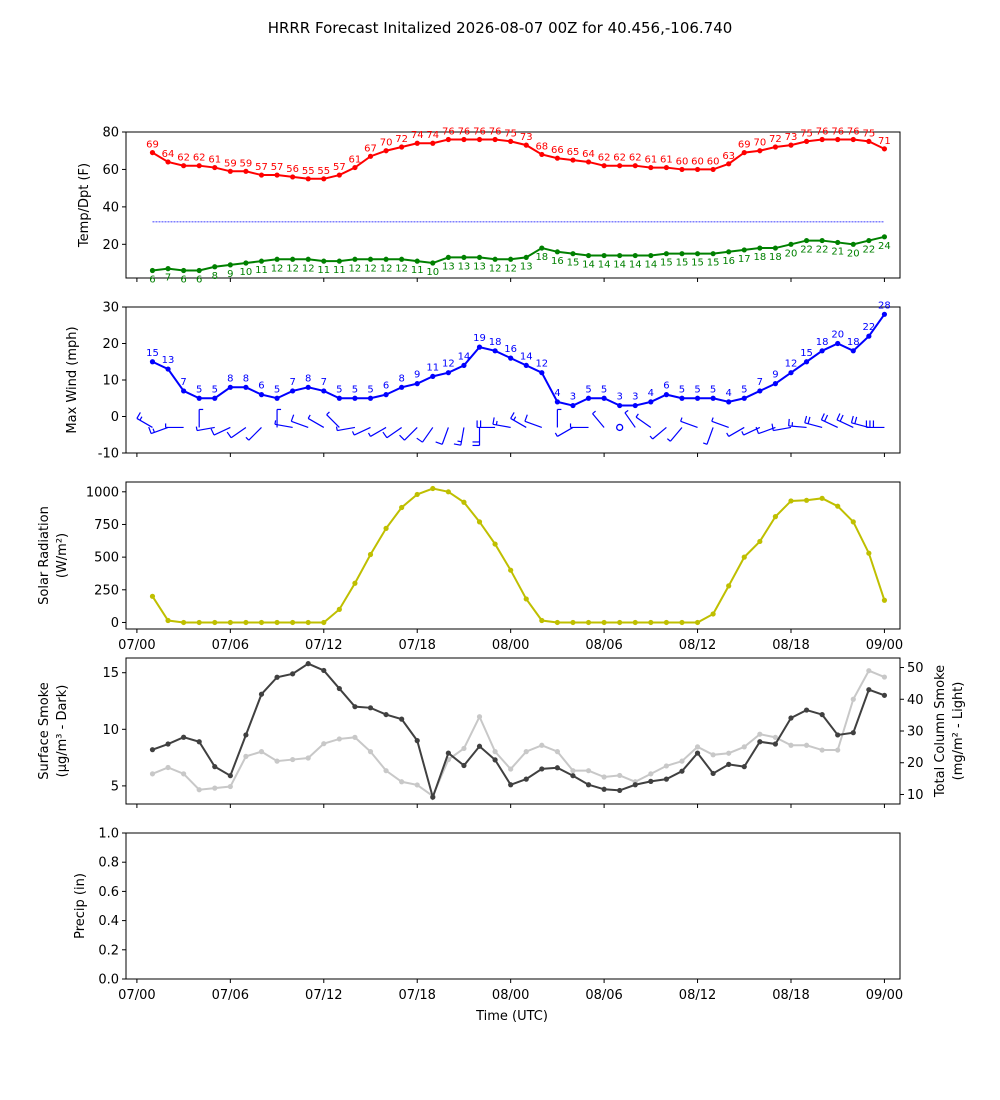 The width and height of the screenshot is (1000, 1100). Describe the element at coordinates (744, 145) in the screenshot. I see `temperature-data-label: 69` at that location.